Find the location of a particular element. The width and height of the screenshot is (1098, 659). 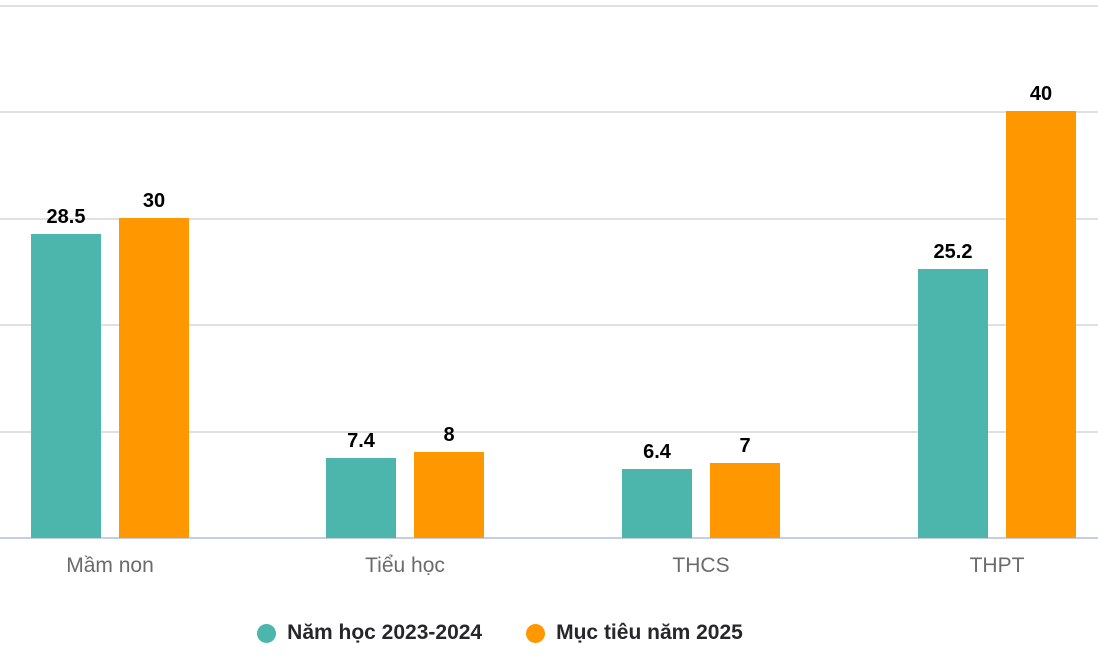

value-label-THPT-series-2: 40 is located at coordinates (1041, 94).